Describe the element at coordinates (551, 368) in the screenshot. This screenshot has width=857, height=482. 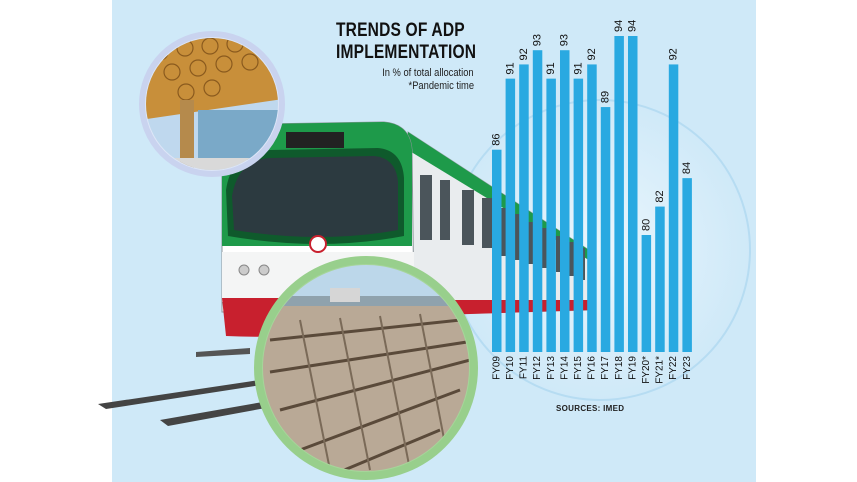
I see `category-label-fy13: FY13` at that location.